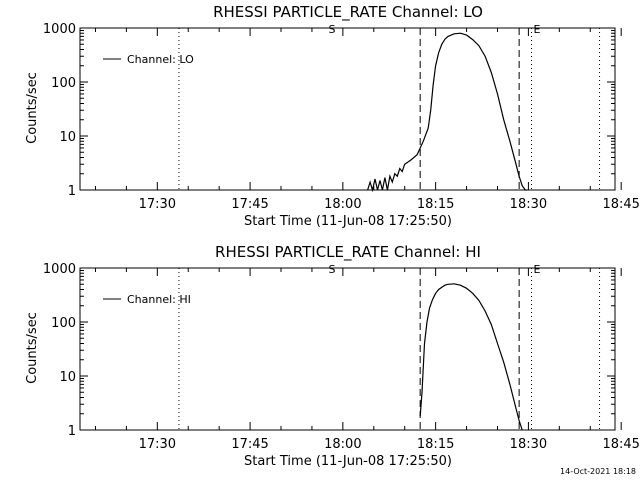 This screenshot has height=484, width=640. Describe the element at coordinates (160, 59) in the screenshot. I see `legend-label: Channel: LO` at that location.